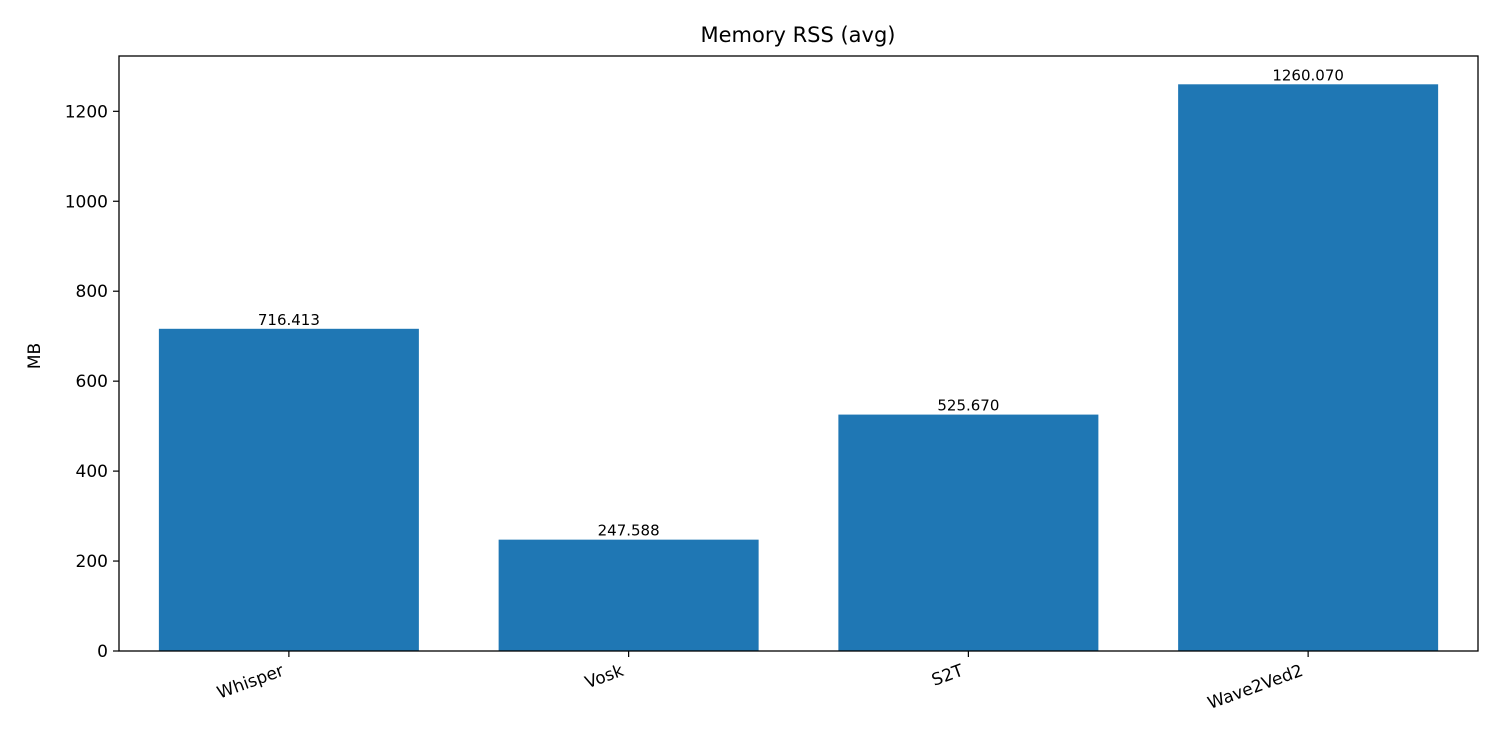 The height and width of the screenshot is (750, 1500). Describe the element at coordinates (35, 356) in the screenshot. I see `y-axis-label: MB` at that location.